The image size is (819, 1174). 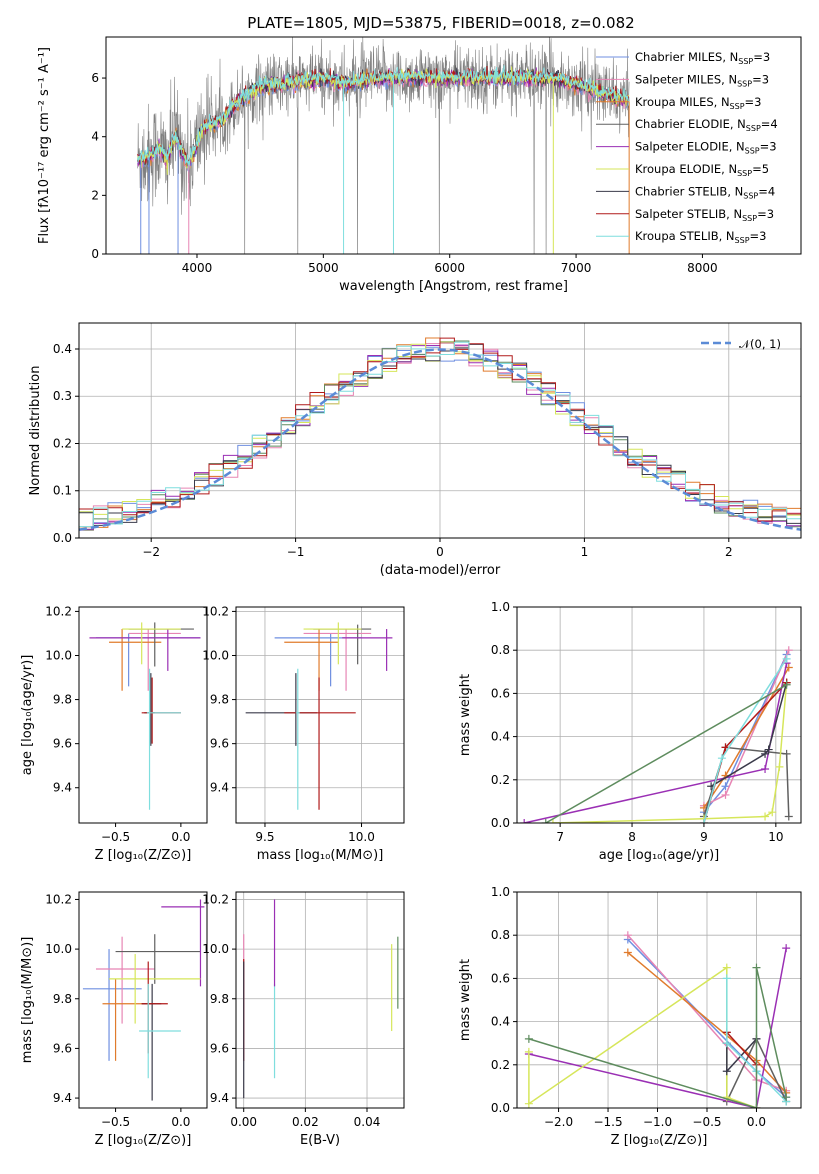 What do you see at coordinates (151, 552) in the screenshot?
I see `x-tick-label: −2` at bounding box center [151, 552].